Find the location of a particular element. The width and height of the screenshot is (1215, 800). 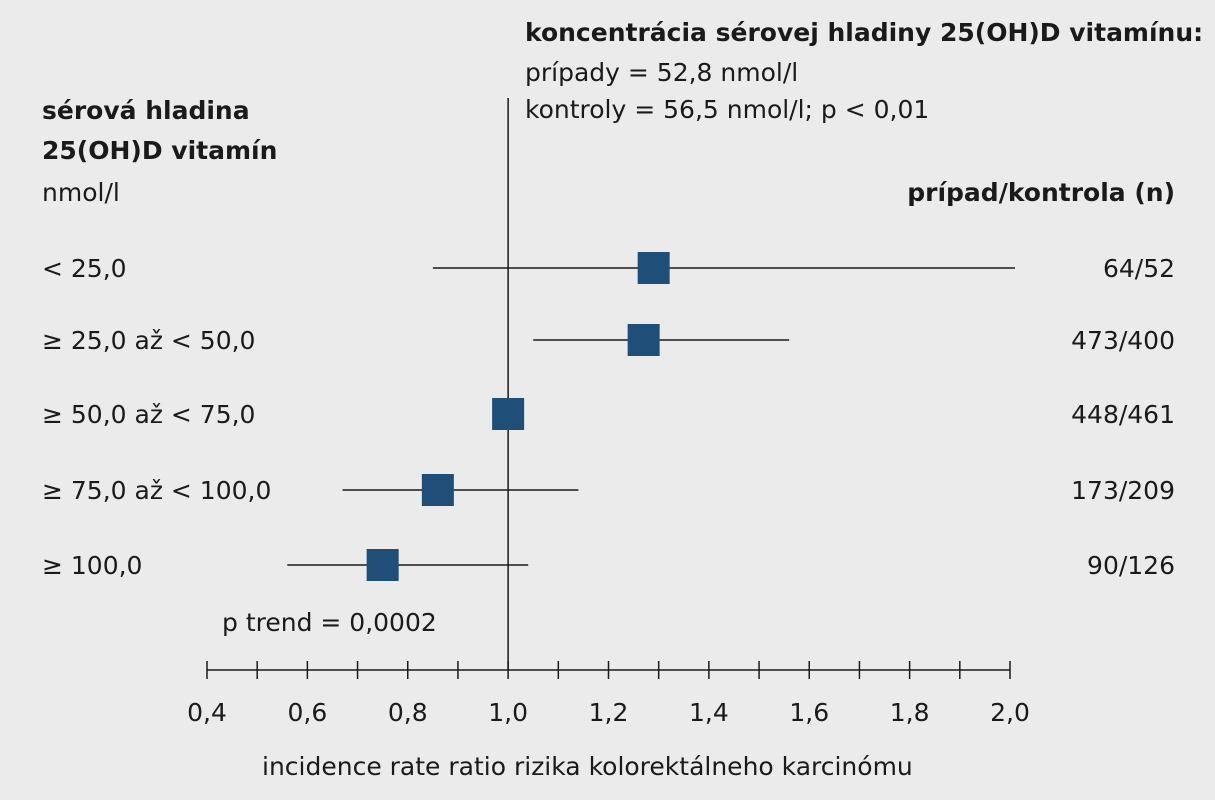

category-label: < 25,0 is located at coordinates (84, 268).